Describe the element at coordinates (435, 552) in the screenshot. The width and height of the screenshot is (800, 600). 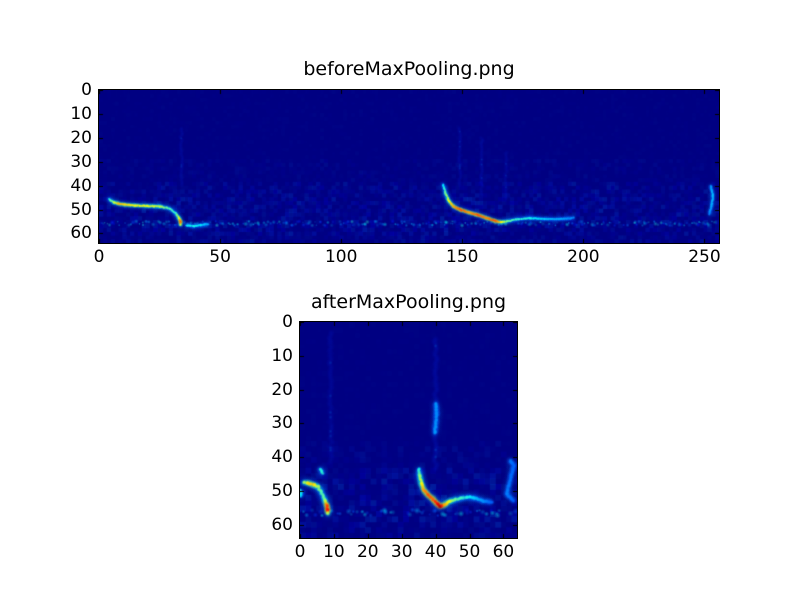
I see `x-tick-label: 40` at that location.